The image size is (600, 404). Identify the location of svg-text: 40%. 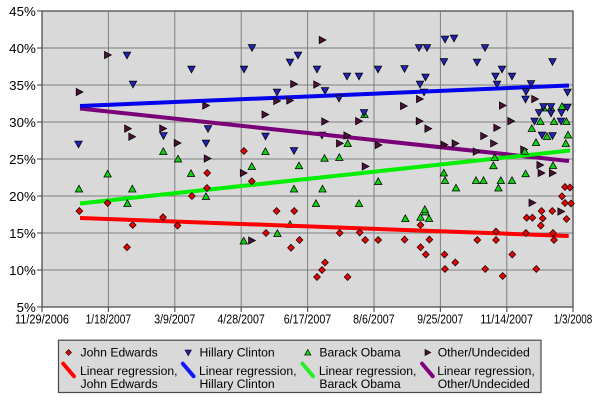
(22, 48).